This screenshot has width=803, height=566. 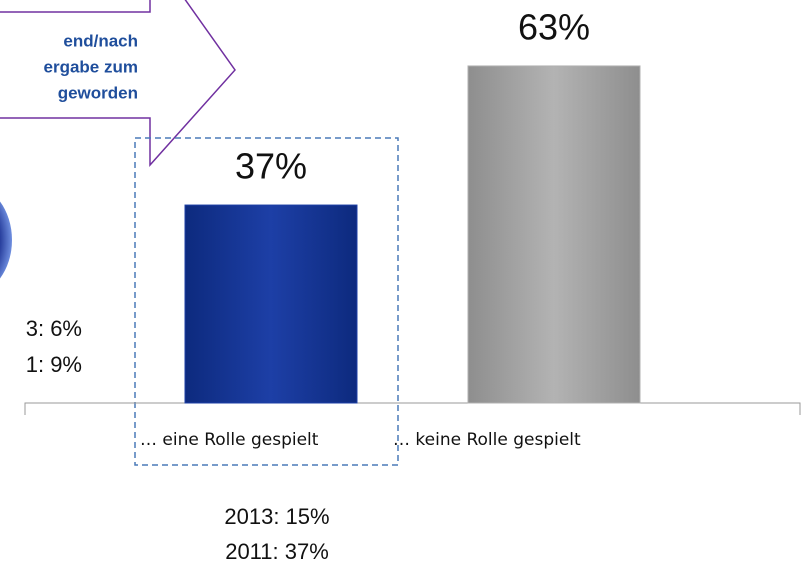 What do you see at coordinates (54, 364) in the screenshot?
I see `left-note: 1: 9%` at bounding box center [54, 364].